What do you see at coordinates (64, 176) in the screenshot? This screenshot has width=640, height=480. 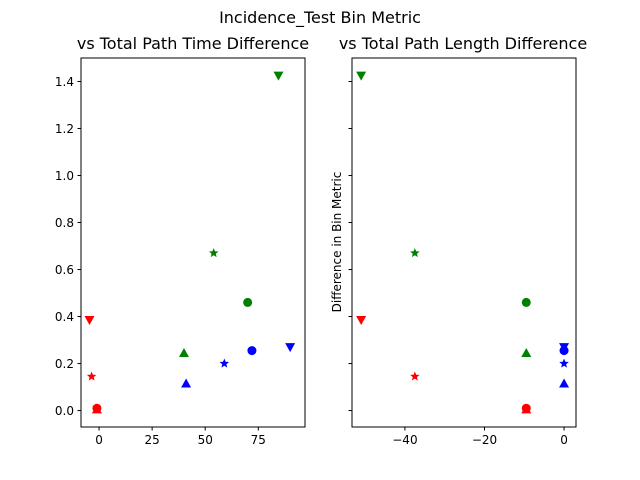 I see `left-y-tick-label: 1.0` at bounding box center [64, 176].